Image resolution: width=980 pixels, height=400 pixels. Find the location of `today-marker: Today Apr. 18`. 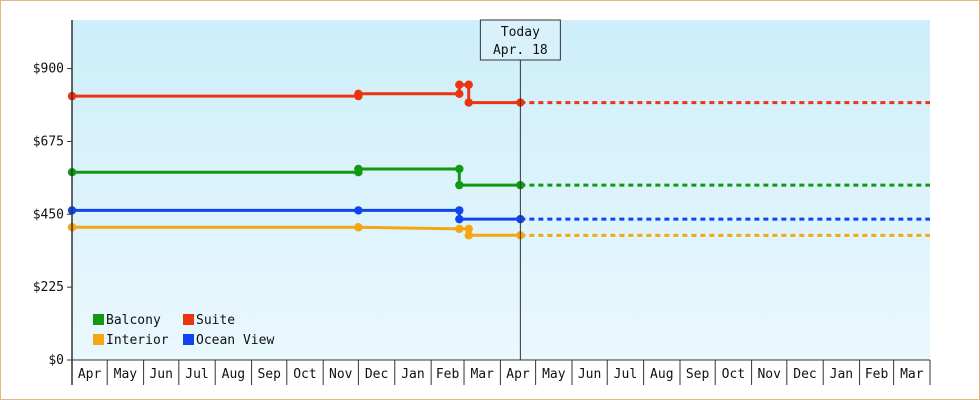

today-marker: Today Apr. 18 is located at coordinates (520, 189).